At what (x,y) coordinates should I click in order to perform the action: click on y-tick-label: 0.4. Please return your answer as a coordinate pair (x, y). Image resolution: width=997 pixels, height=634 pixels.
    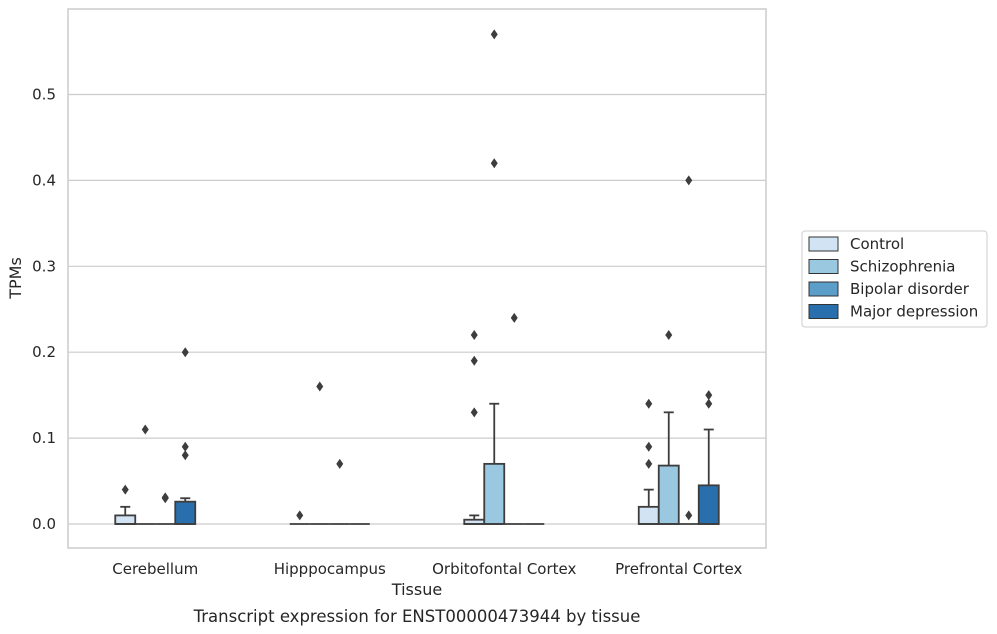
    Looking at the image, I should click on (44, 180).